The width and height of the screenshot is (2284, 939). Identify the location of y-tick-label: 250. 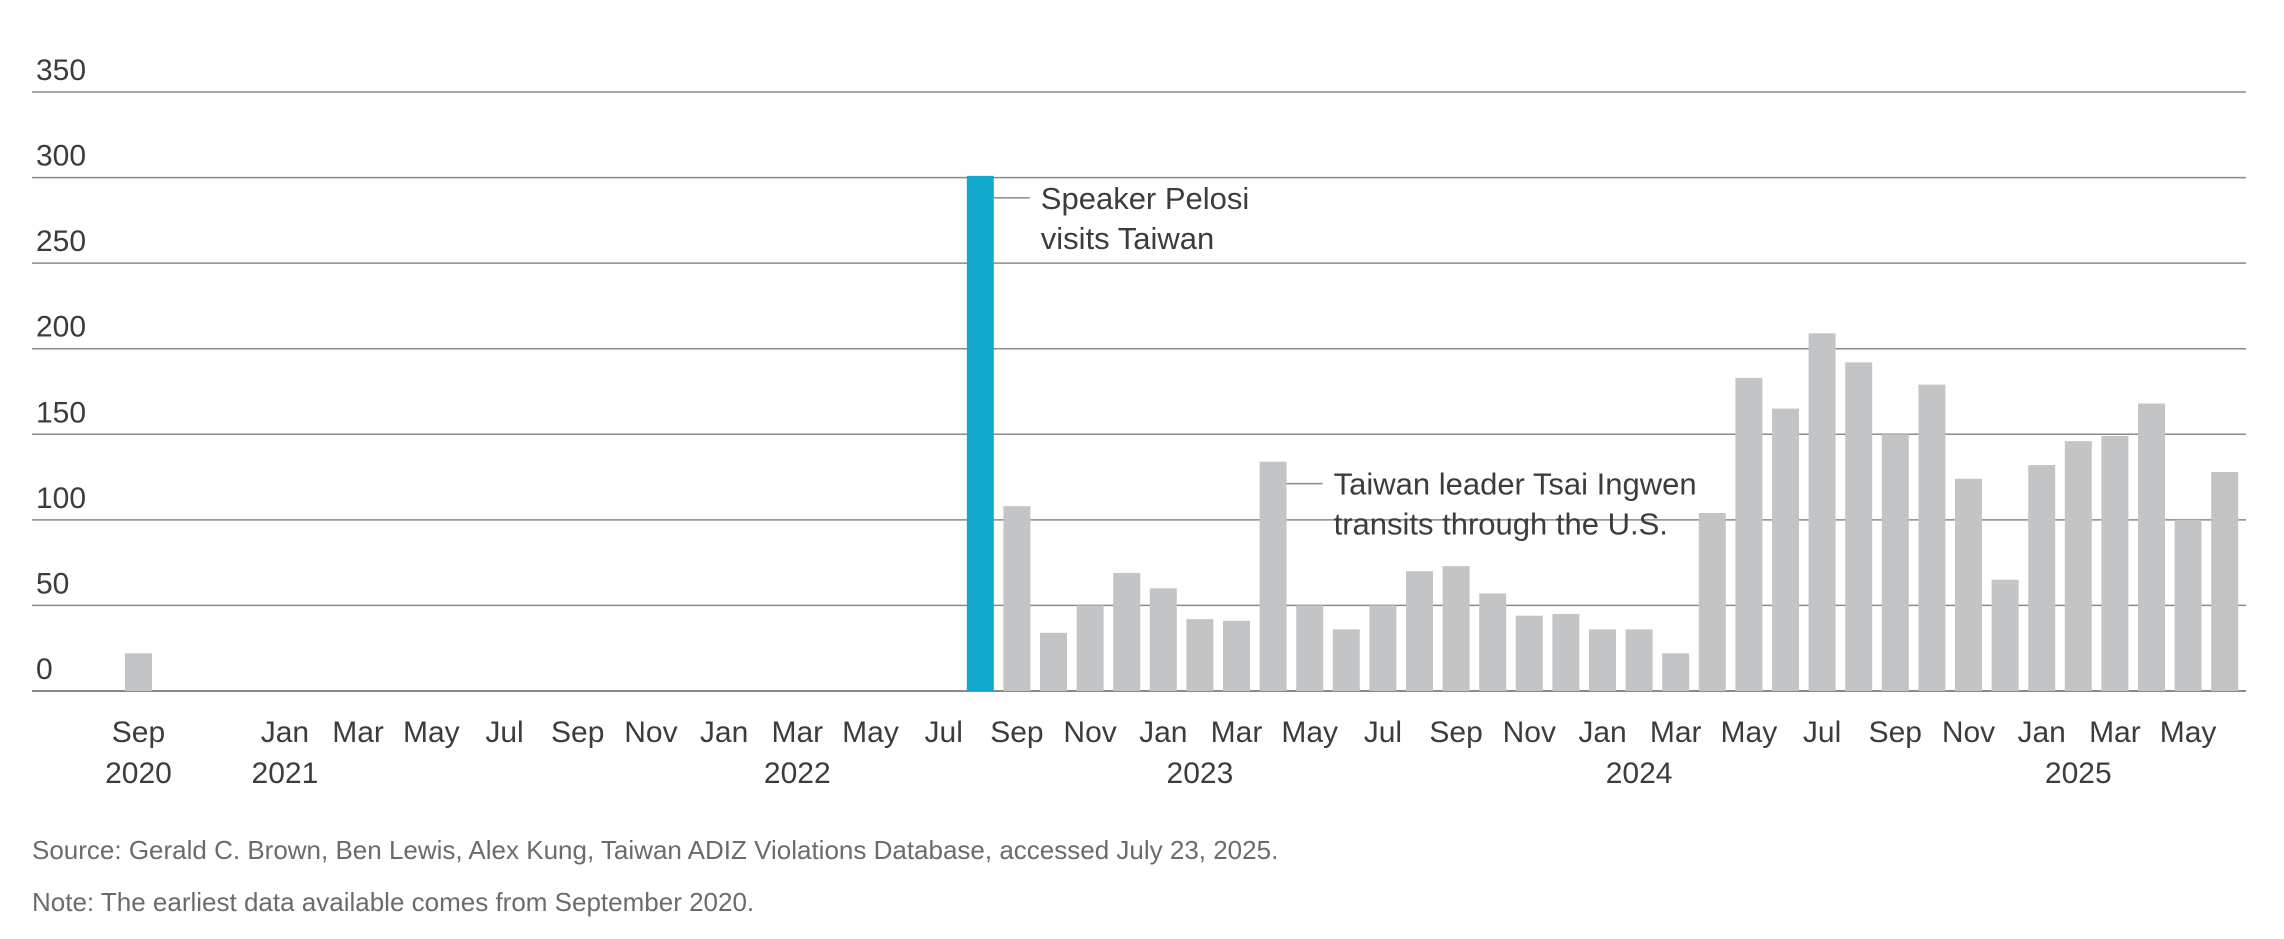
(61, 241).